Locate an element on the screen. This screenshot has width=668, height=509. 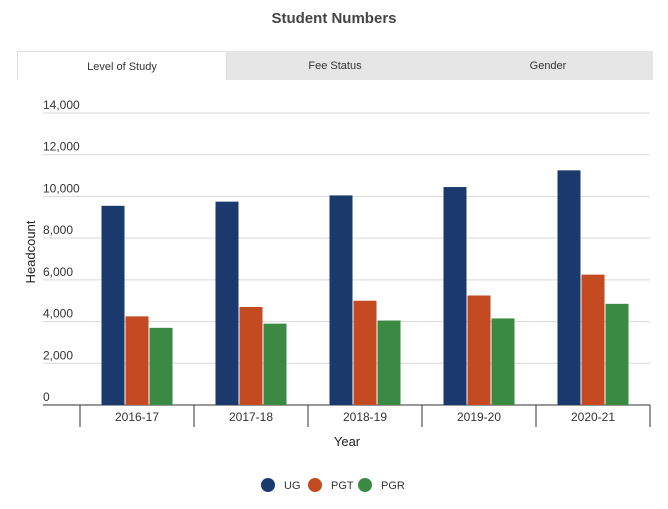
legend-label-pgr: PGR is located at coordinates (393, 486).